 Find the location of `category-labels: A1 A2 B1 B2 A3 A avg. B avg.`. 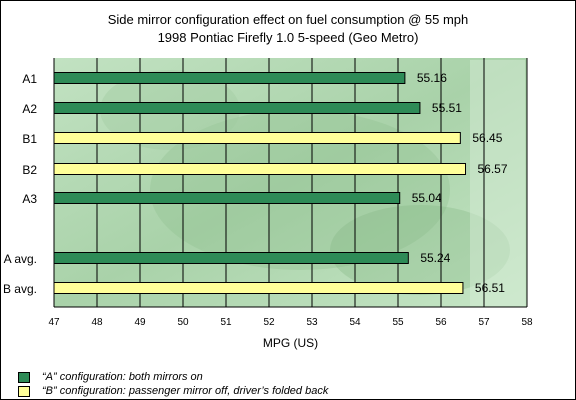

category-labels: A1 A2 B1 B2 A3 A avg. B avg. is located at coordinates (20, 184).